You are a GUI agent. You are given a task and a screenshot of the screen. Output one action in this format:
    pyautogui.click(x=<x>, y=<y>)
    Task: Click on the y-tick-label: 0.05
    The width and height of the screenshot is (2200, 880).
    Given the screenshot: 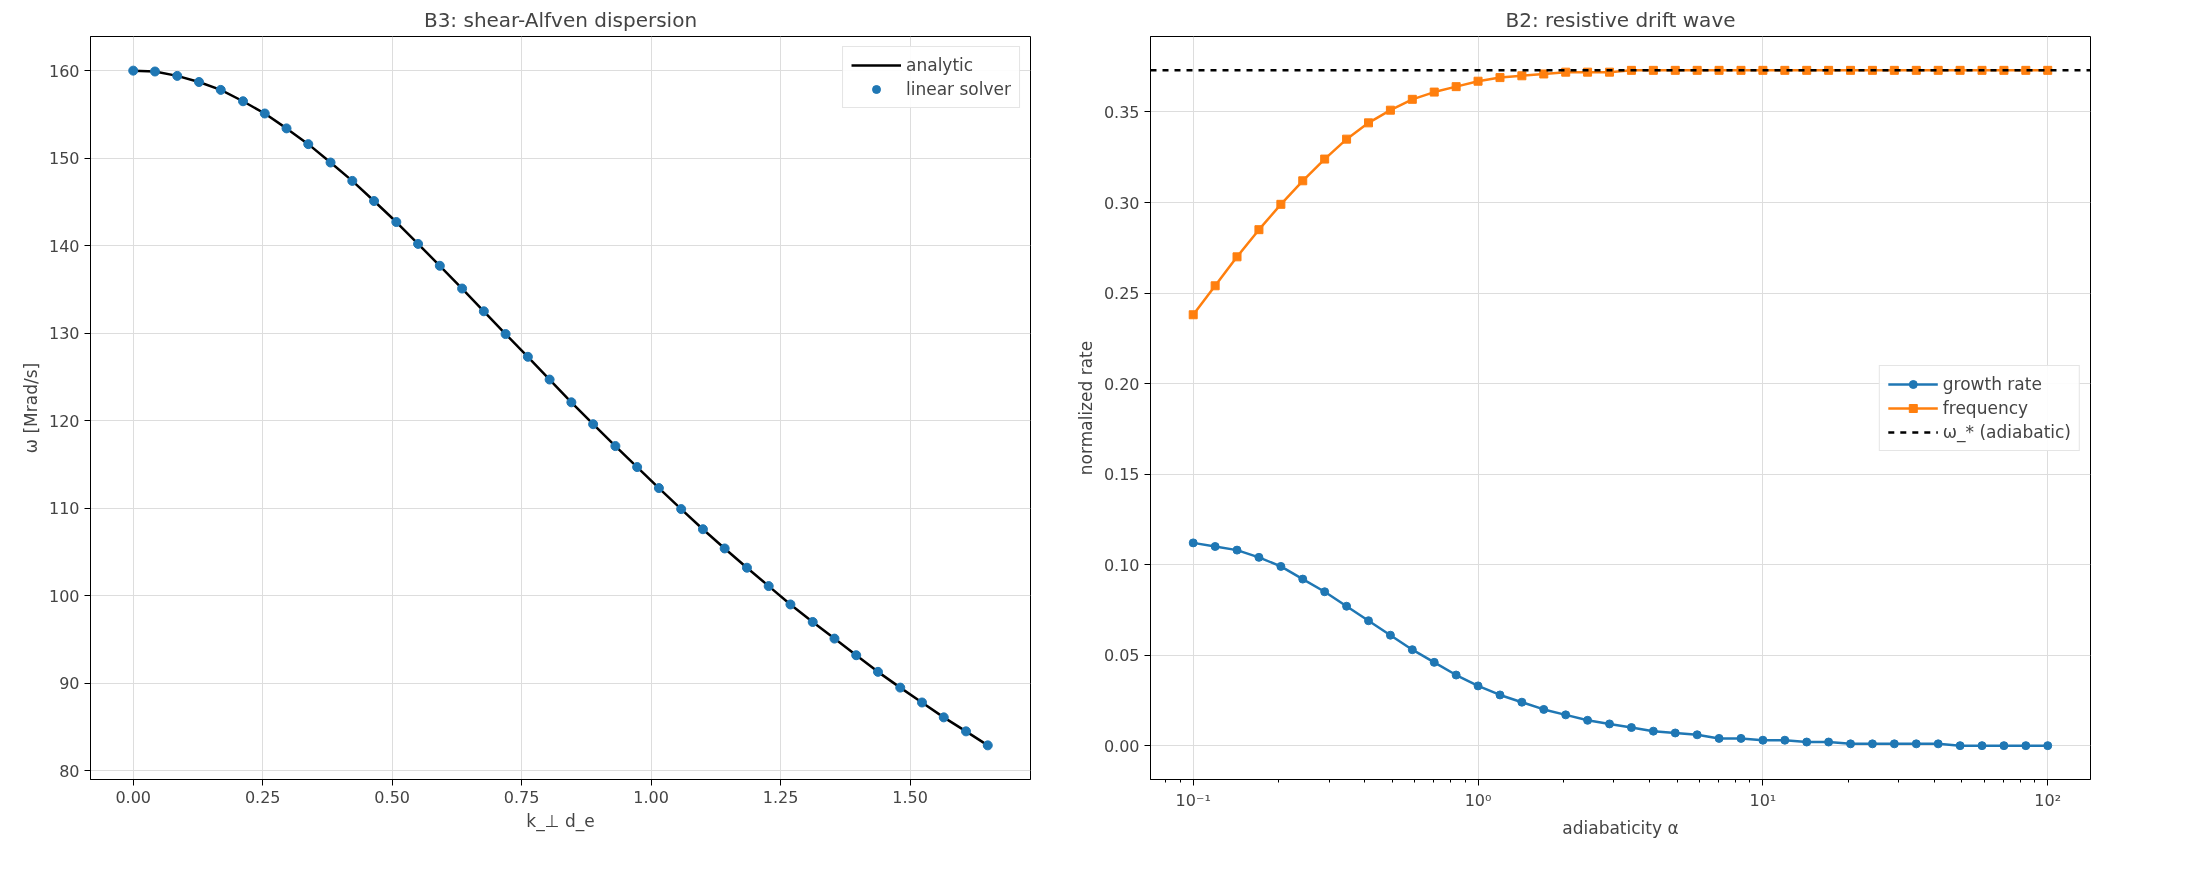 What is the action you would take?
    pyautogui.click(x=1121, y=656)
    